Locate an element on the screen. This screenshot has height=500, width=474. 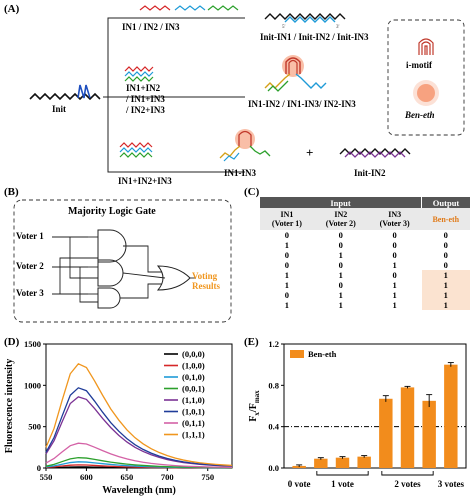
group-label: 2 votes is located at coordinates (407, 484).